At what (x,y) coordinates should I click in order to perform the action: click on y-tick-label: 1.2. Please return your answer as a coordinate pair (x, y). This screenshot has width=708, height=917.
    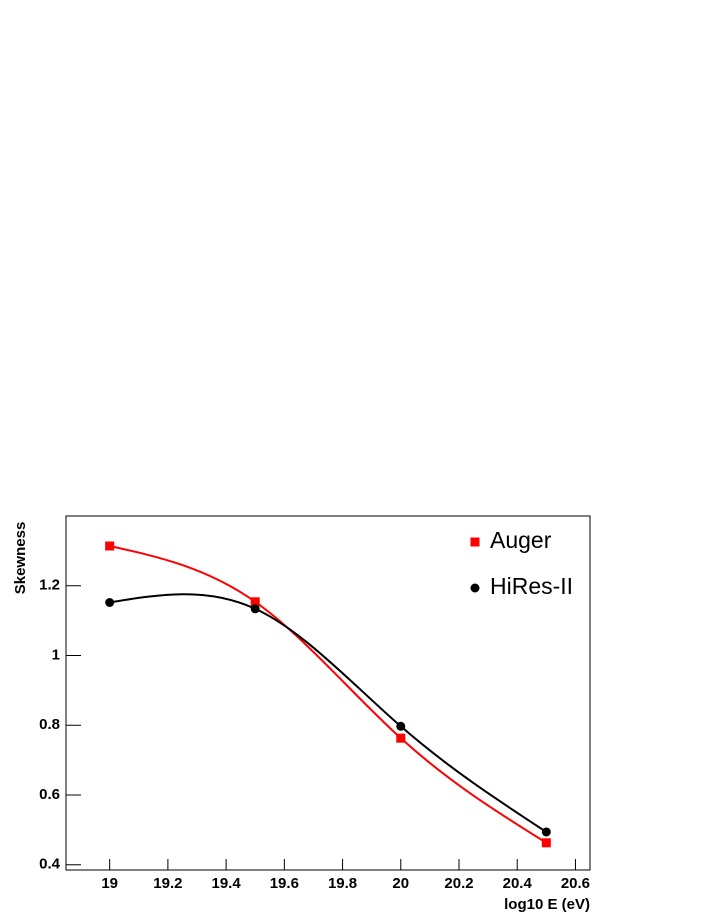
    Looking at the image, I should click on (49, 585).